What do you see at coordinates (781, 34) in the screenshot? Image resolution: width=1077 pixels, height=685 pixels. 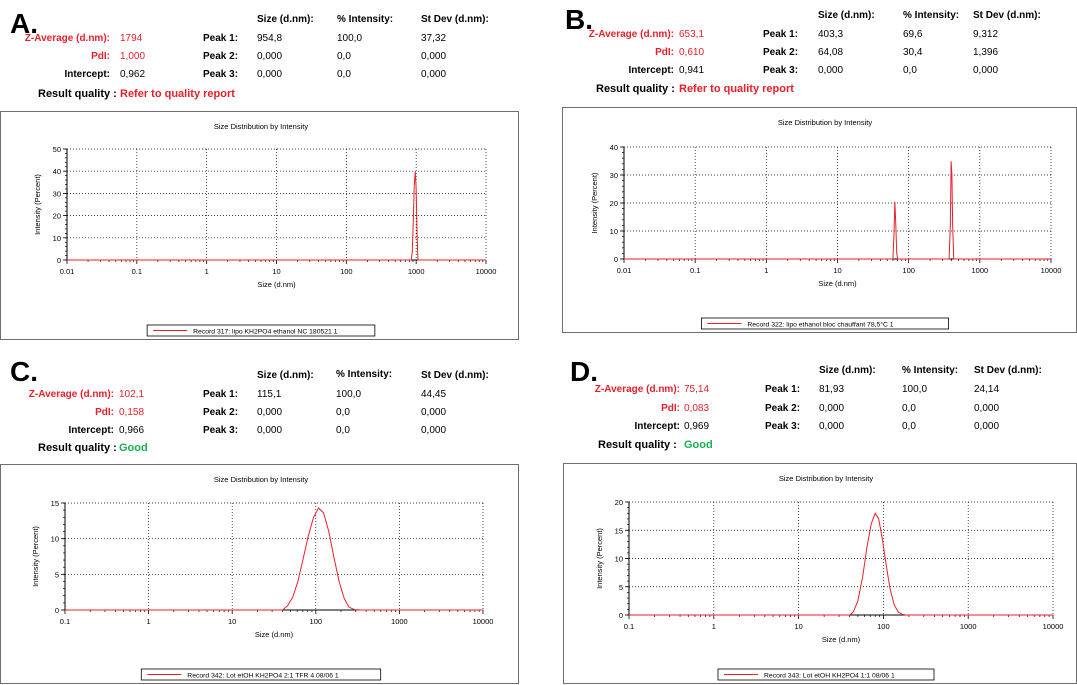 I see `peak1-label: Peak 1:` at bounding box center [781, 34].